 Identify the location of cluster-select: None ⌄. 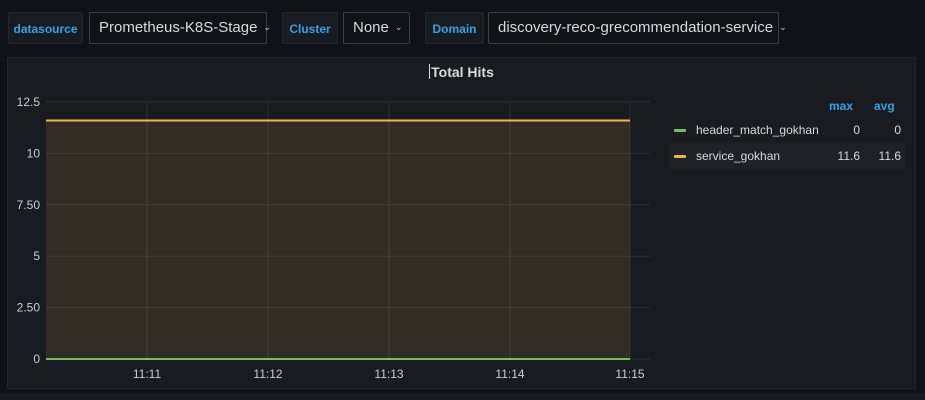
(376, 28).